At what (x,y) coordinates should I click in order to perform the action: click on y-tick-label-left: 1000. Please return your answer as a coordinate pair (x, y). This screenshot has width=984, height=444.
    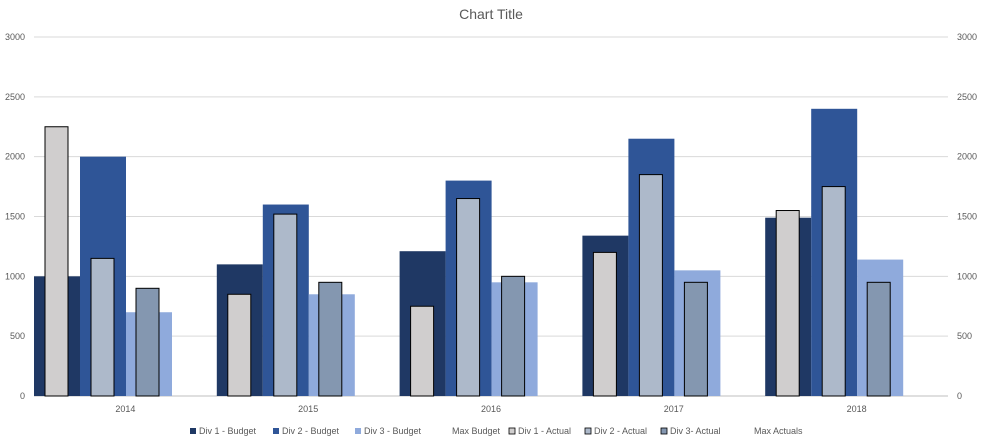
    Looking at the image, I should click on (15, 276).